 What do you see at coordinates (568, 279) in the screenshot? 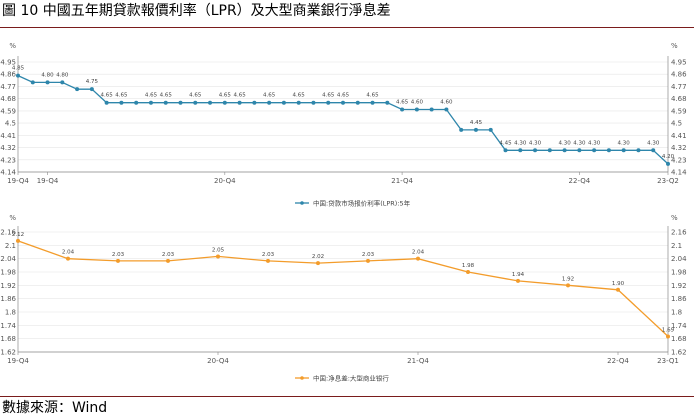
I see `chart2-data-label: 1.92` at bounding box center [568, 279].